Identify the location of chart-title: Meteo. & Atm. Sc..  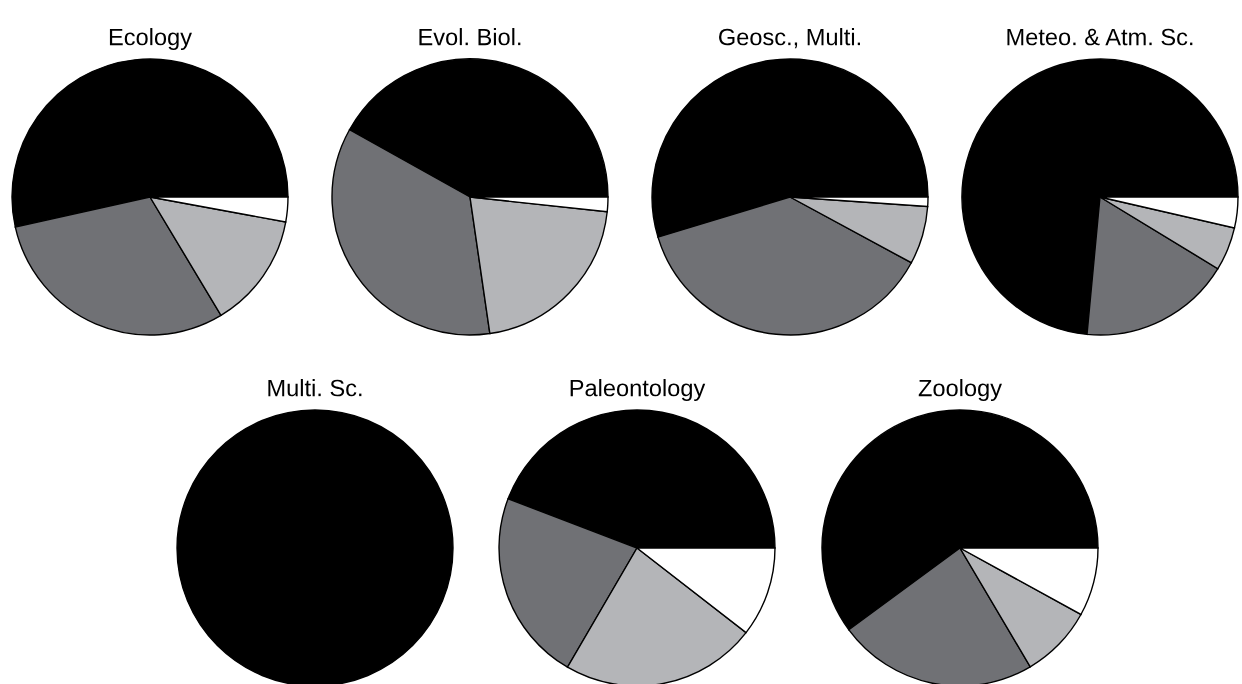
(1100, 37).